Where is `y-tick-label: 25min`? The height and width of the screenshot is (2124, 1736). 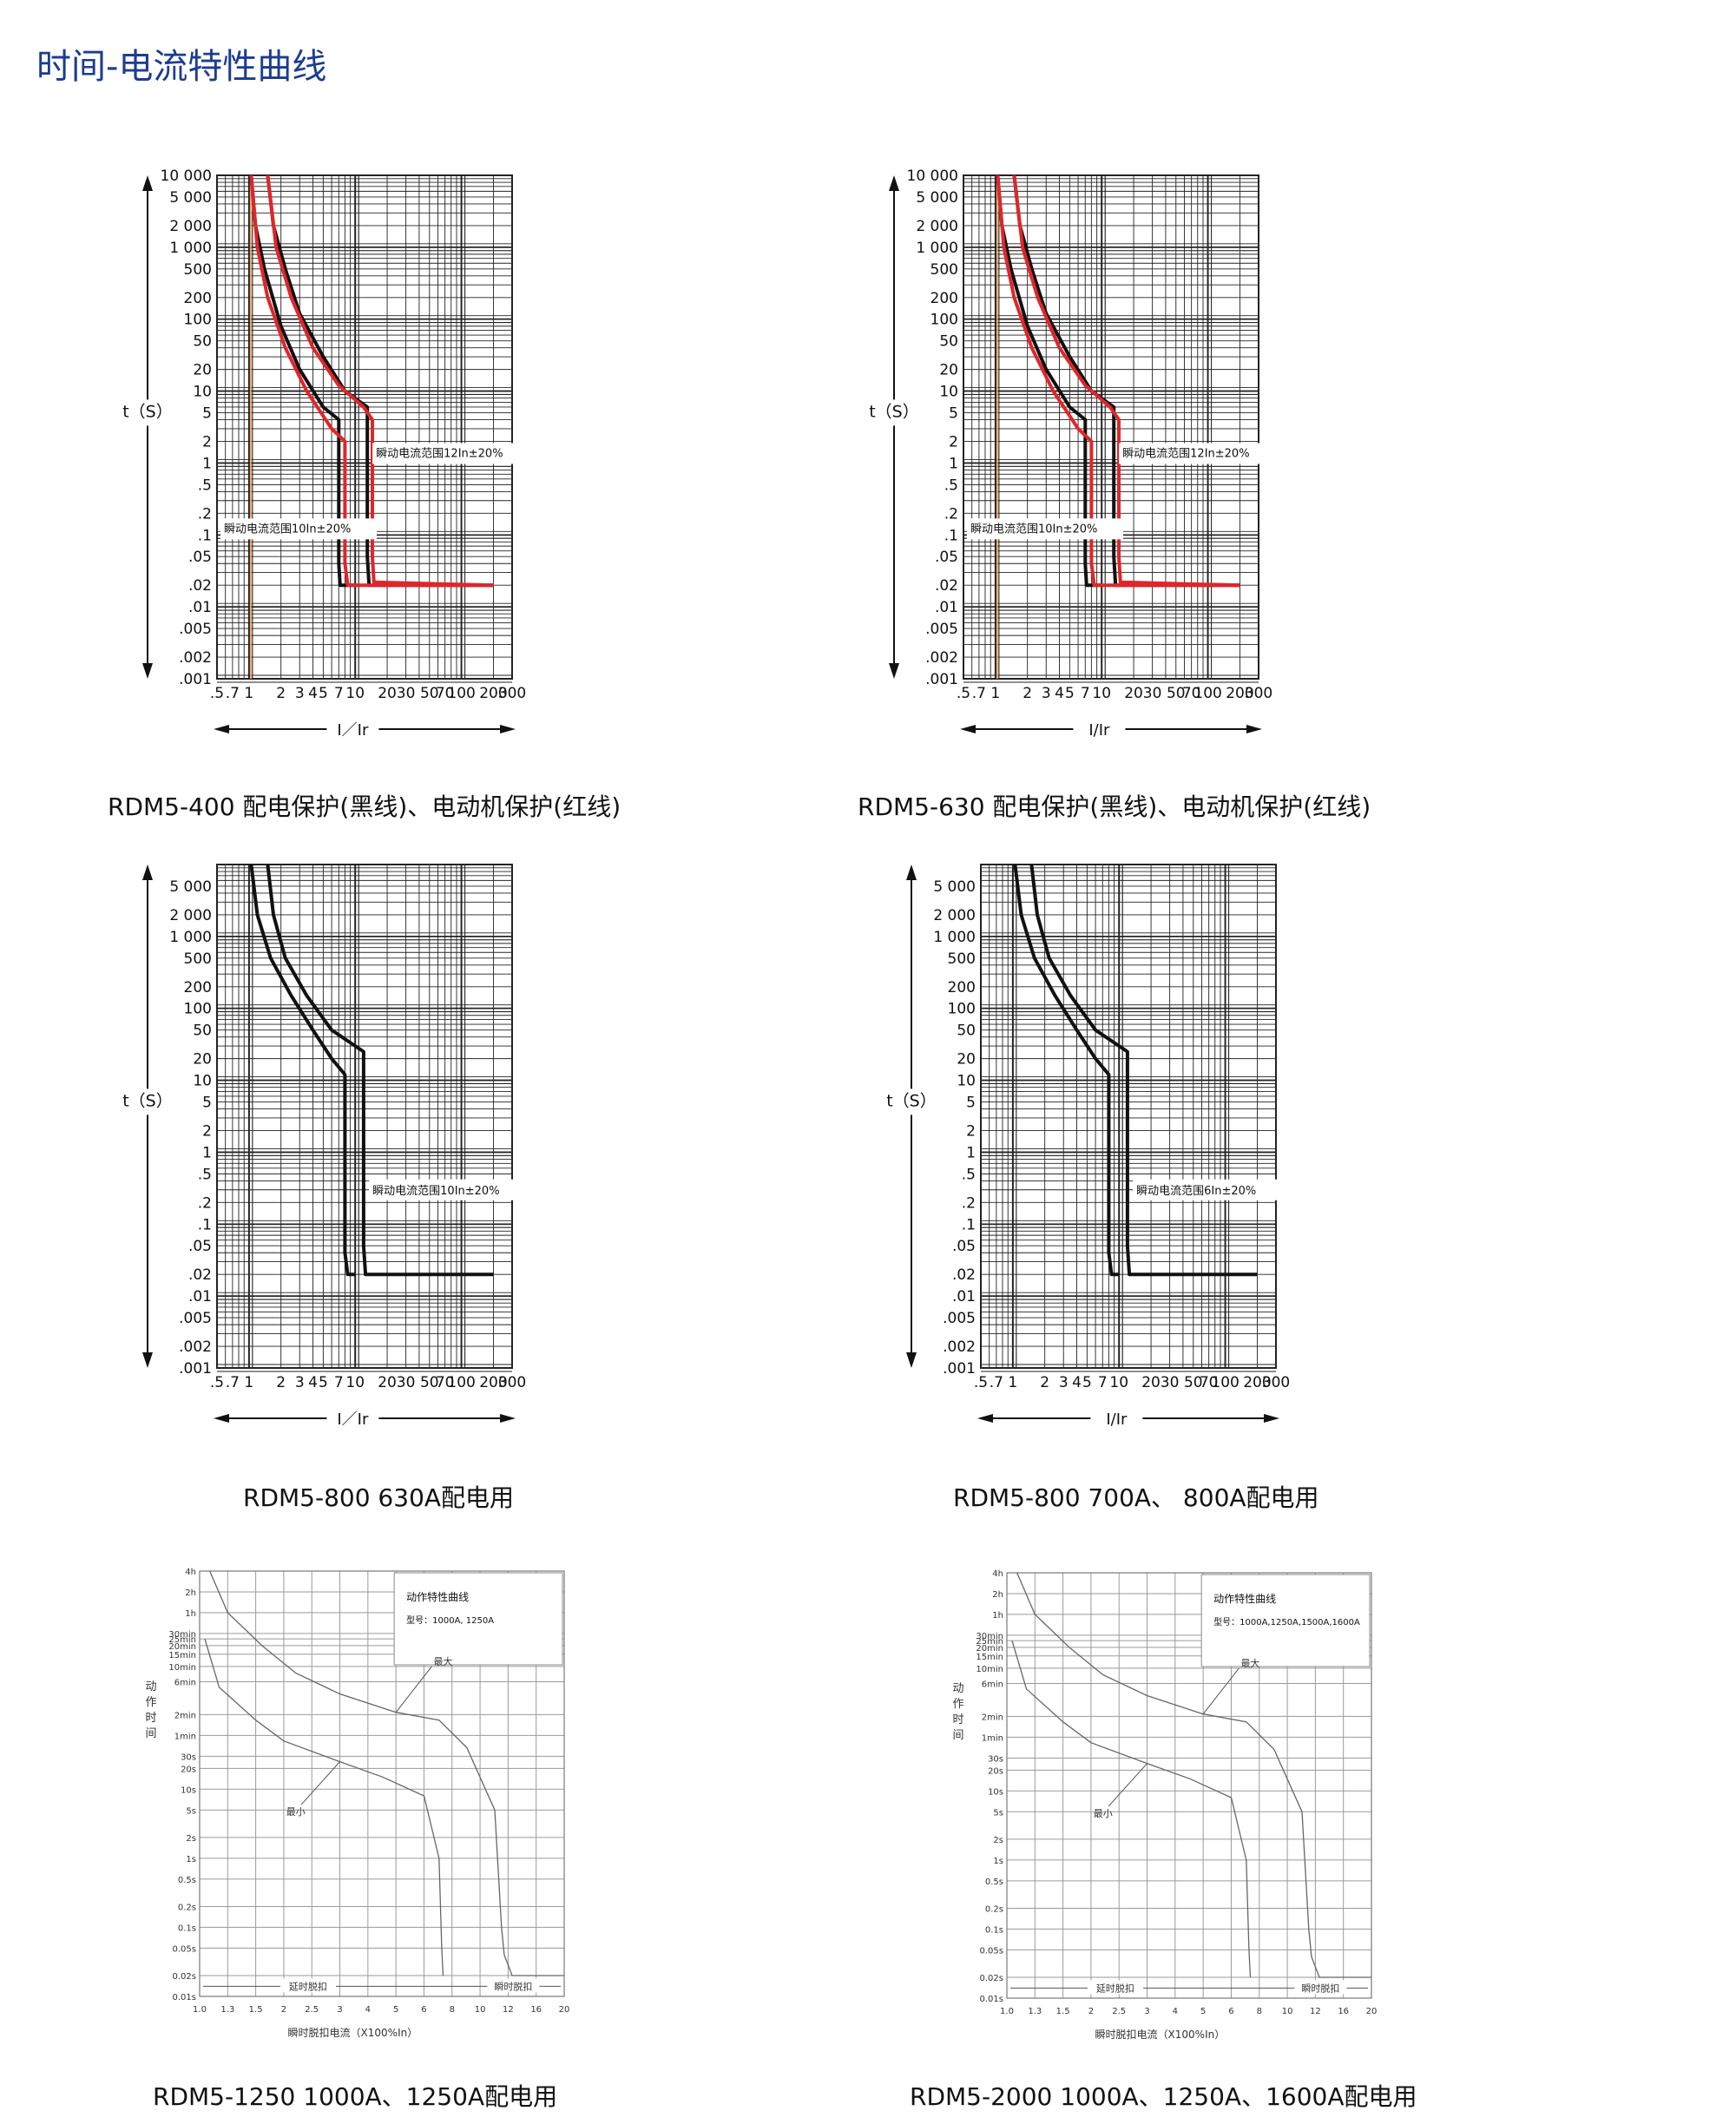 y-tick-label: 25min is located at coordinates (182, 1640).